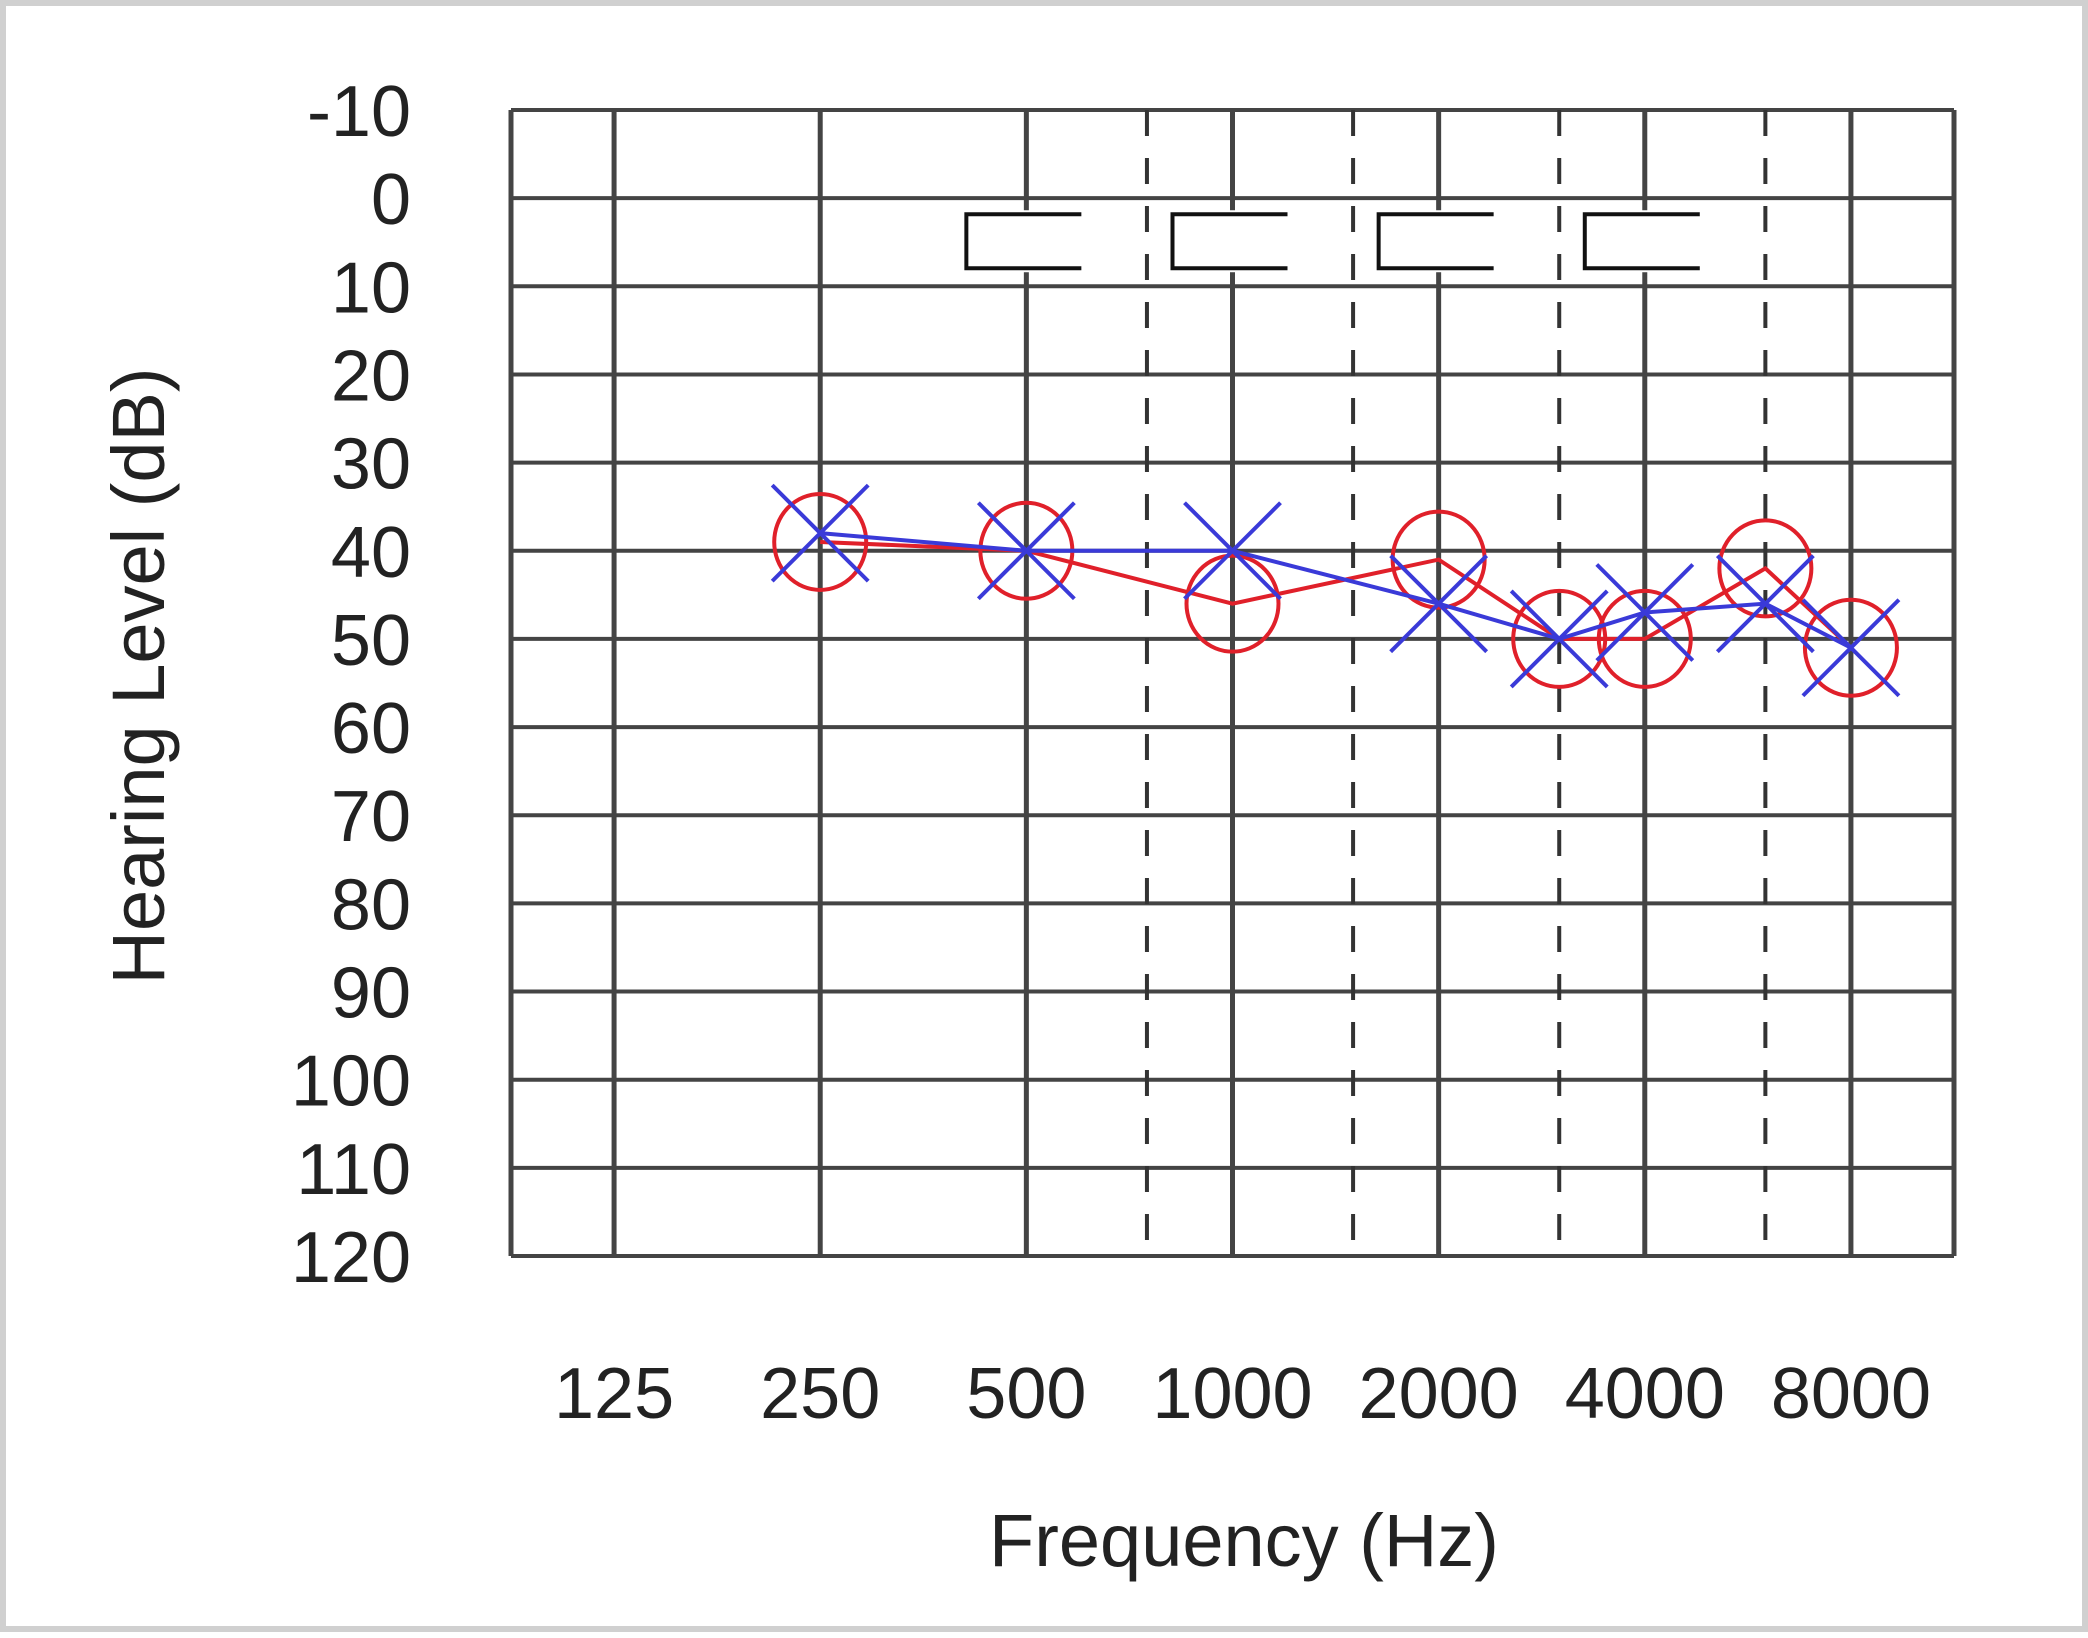 This screenshot has width=2088, height=1638. I want to click on x-tick-label: 250, so click(820, 1394).